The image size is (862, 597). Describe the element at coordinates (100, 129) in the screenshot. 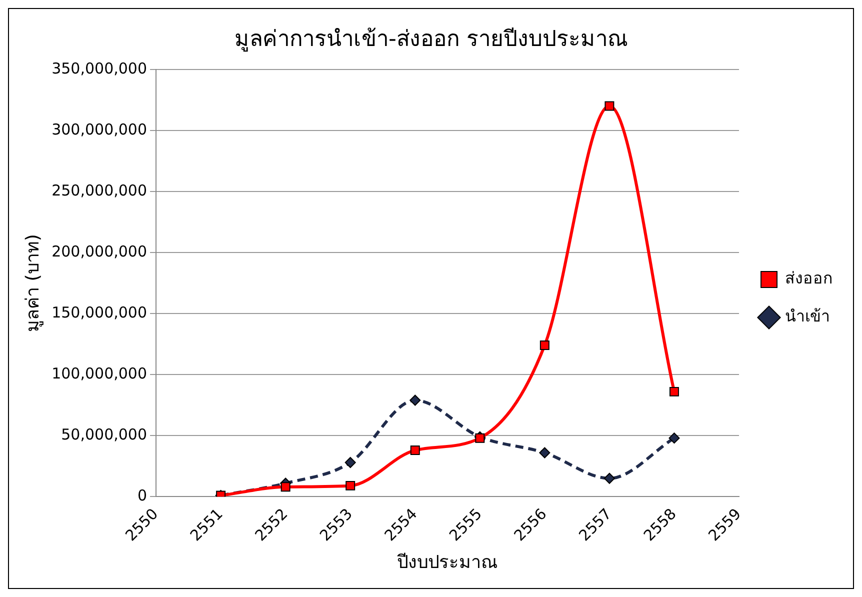

I see `y-tick-label: 300,000,000` at that location.